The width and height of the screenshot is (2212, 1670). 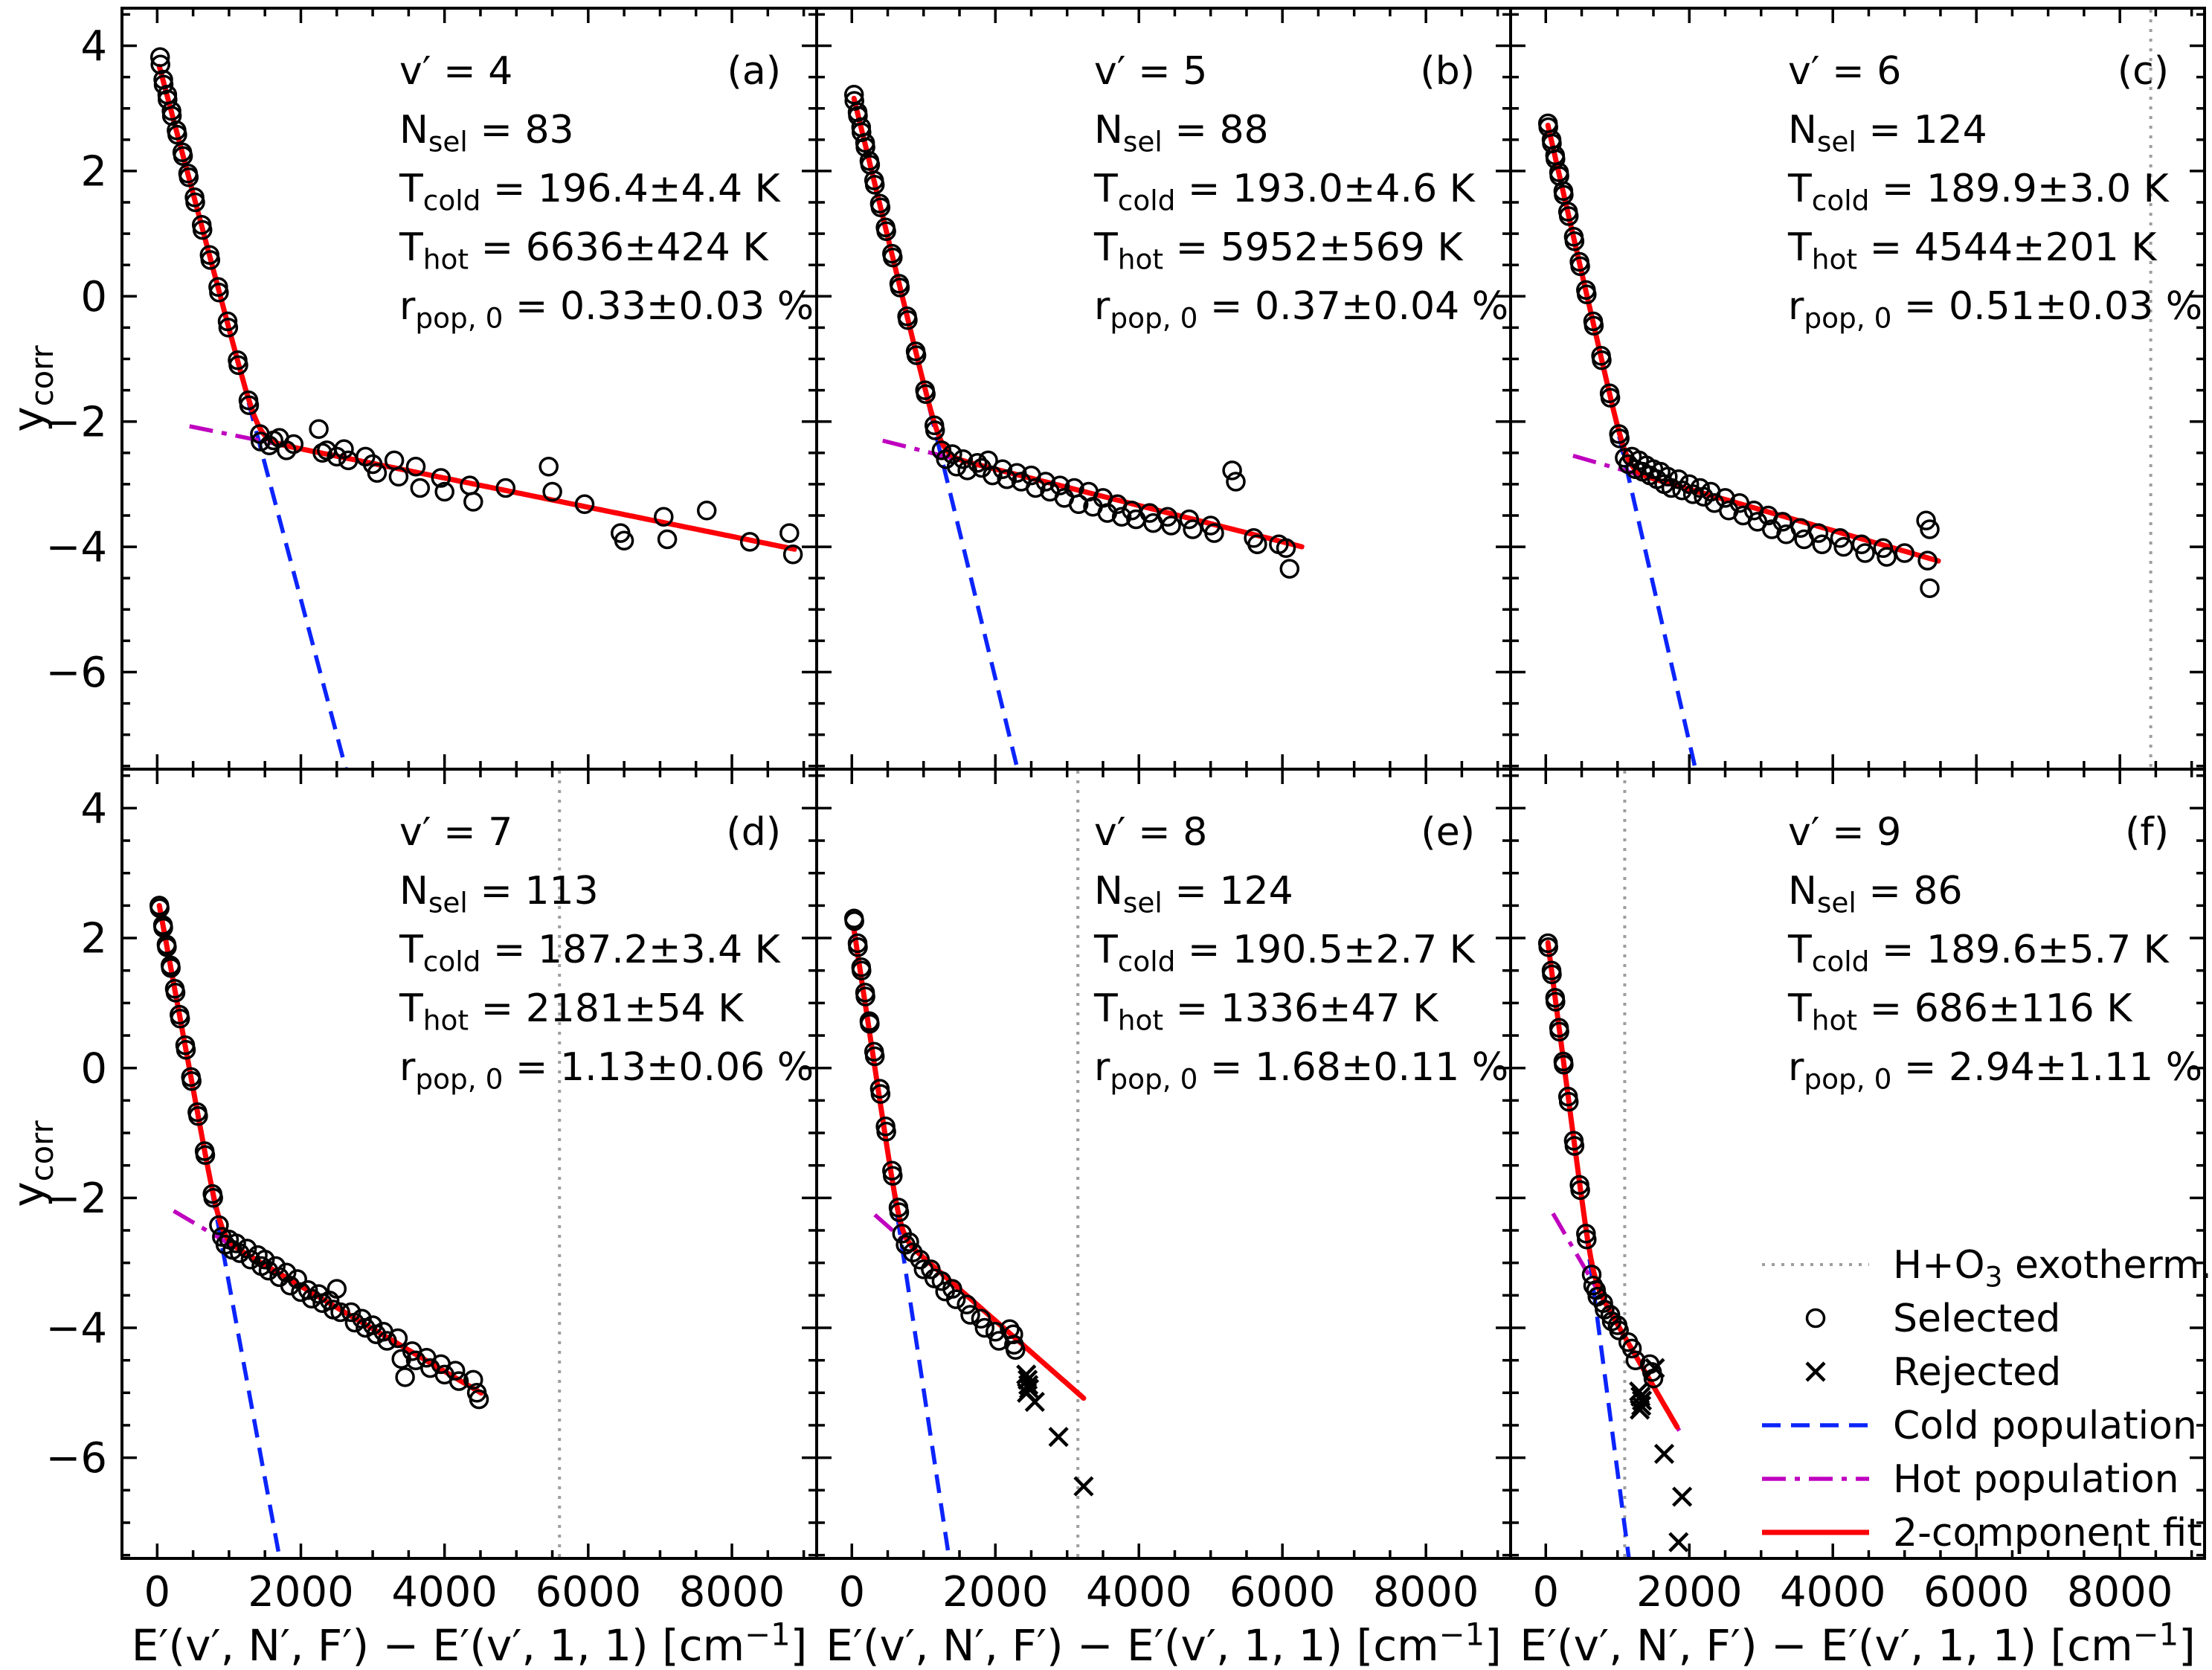 What do you see at coordinates (456, 71) in the screenshot?
I see `annotation-line: v′ = 4` at bounding box center [456, 71].